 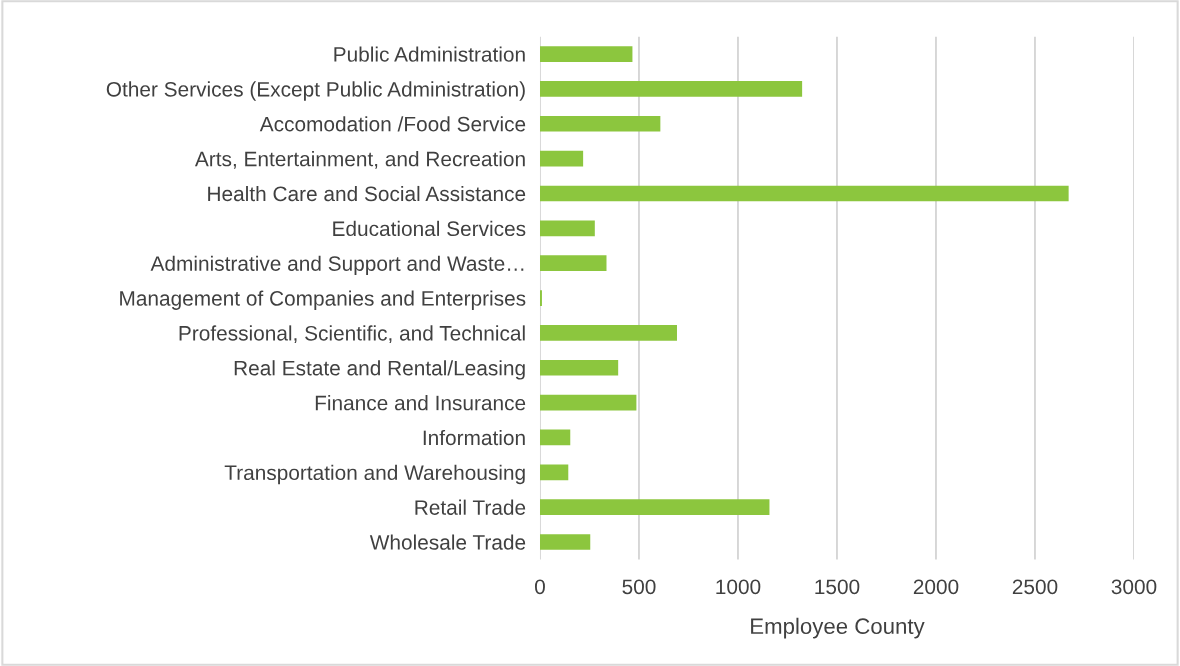 What do you see at coordinates (447, 542) in the screenshot?
I see `y-tick-label: Wholesale Trade` at bounding box center [447, 542].